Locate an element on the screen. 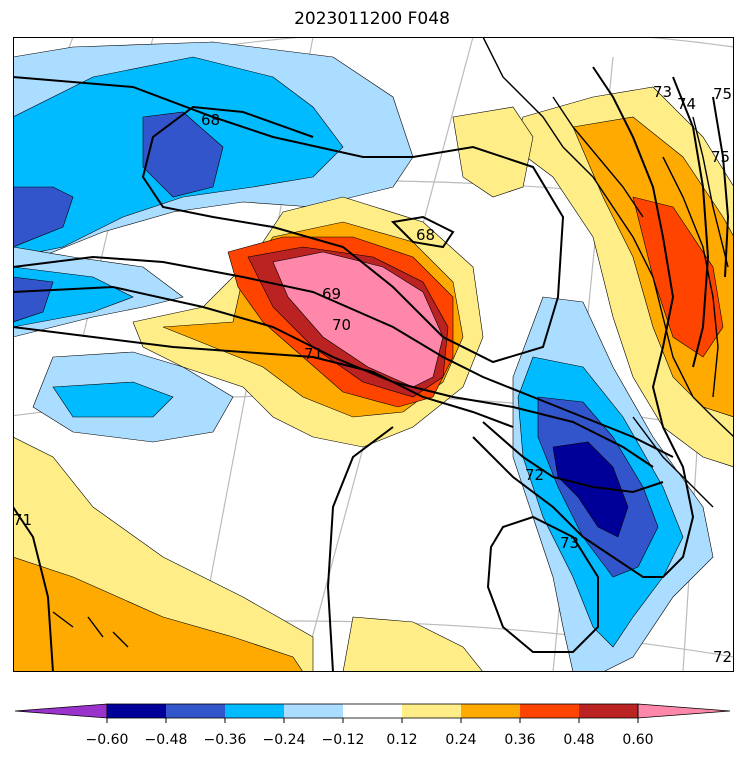 The height and width of the screenshot is (757, 744). yellow-region-south is located at coordinates (413, 644).